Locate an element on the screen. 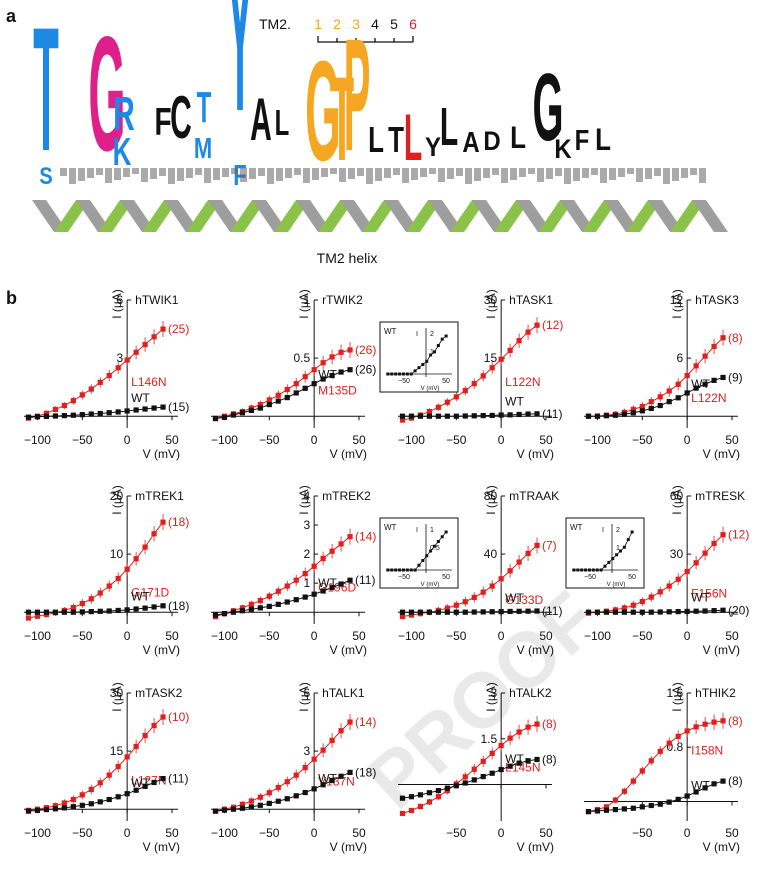 This screenshot has width=760, height=879. logo-residue: F is located at coordinates (582, 140).